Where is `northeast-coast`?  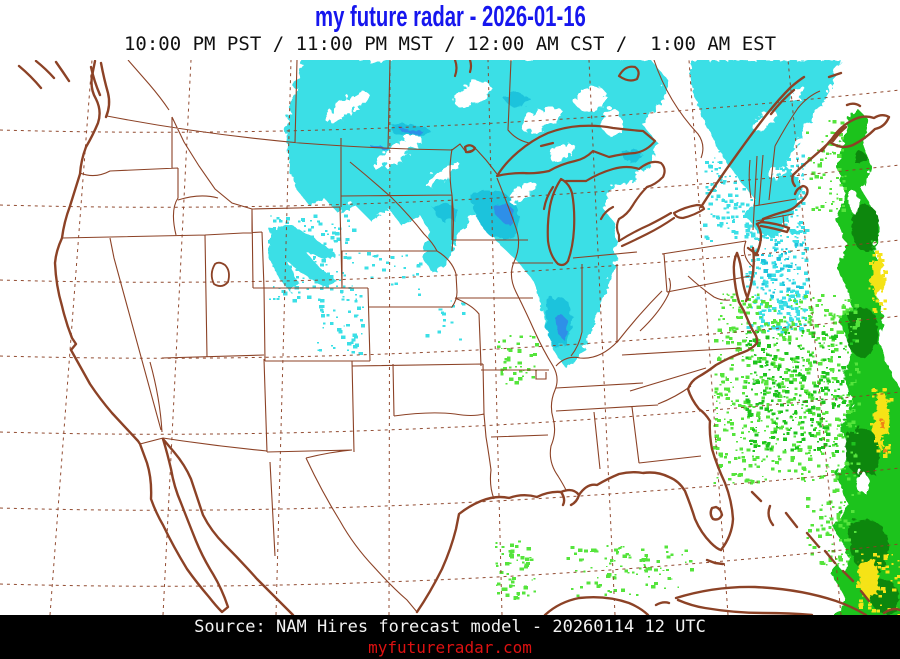 northeast-coast is located at coordinates (801, 179).